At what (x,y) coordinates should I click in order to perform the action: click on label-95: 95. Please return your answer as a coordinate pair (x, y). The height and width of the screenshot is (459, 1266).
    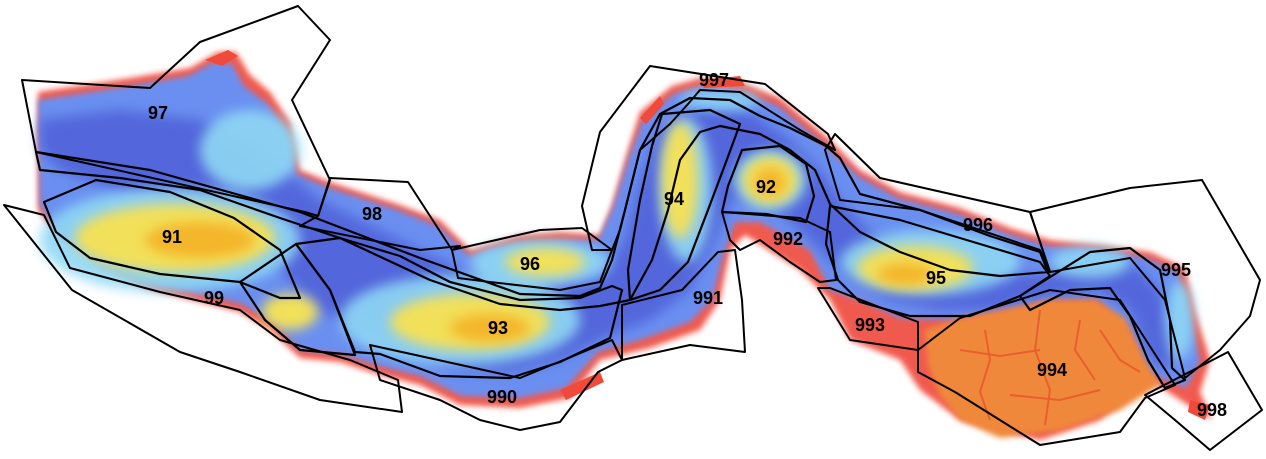
    Looking at the image, I should click on (936, 278).